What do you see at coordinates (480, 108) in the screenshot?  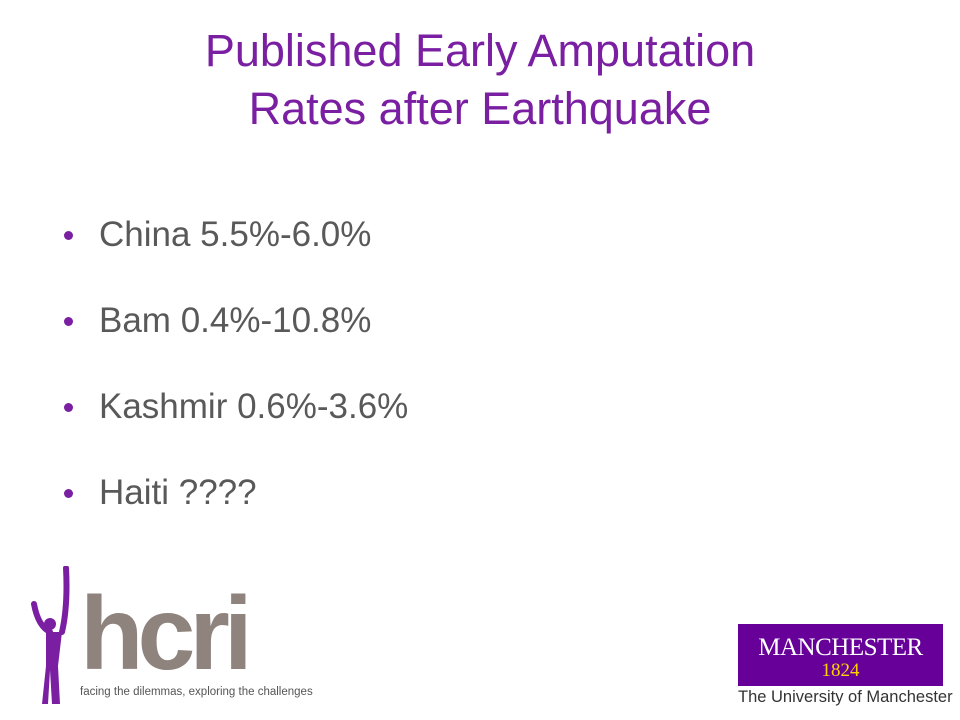 I see `slide-title-line-2: Rates after Earthquake` at bounding box center [480, 108].